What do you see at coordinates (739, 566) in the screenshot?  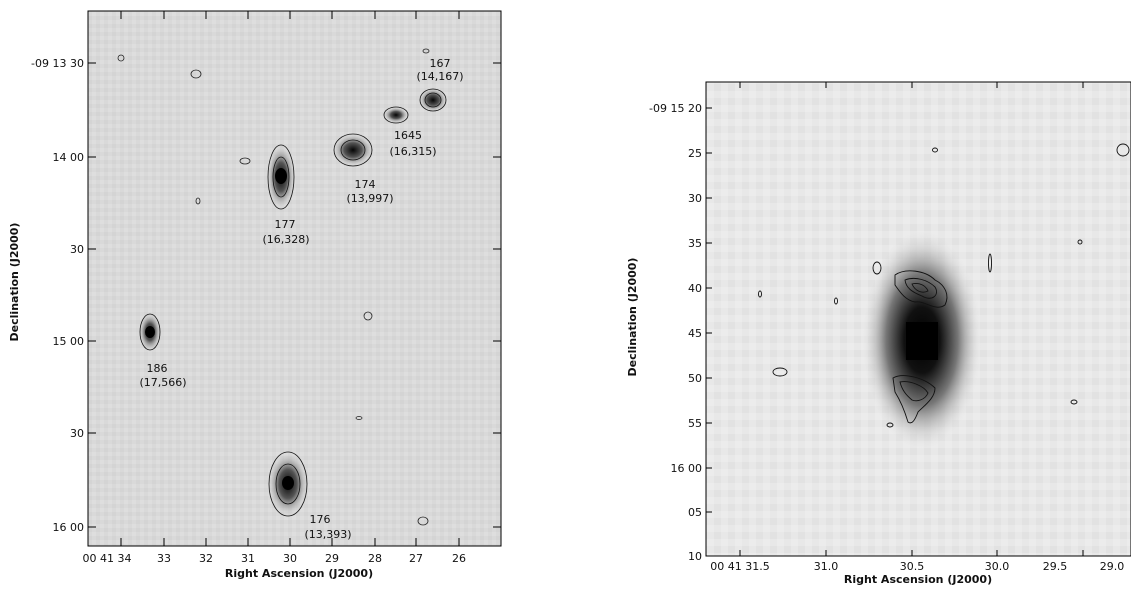 I see `right-x-tick-0: 00 41 31.5` at bounding box center [739, 566].